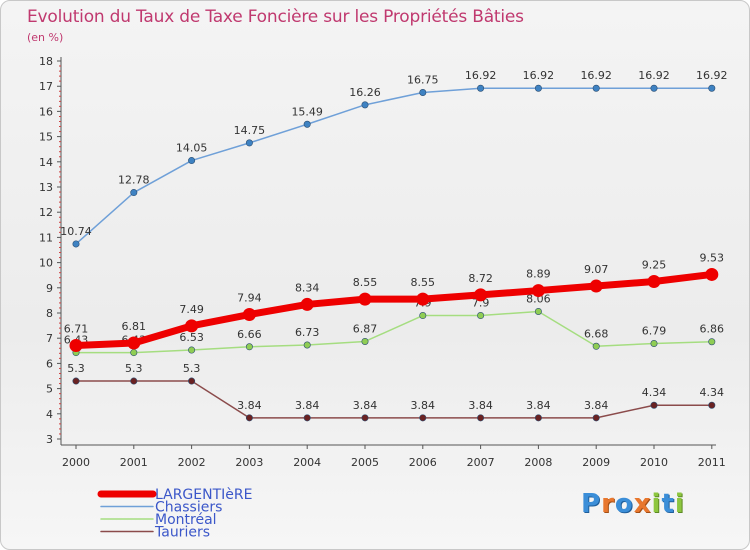 Image resolution: width=750 pixels, height=550 pixels. What do you see at coordinates (679, 504) in the screenshot?
I see `logo-letter: i` at bounding box center [679, 504].